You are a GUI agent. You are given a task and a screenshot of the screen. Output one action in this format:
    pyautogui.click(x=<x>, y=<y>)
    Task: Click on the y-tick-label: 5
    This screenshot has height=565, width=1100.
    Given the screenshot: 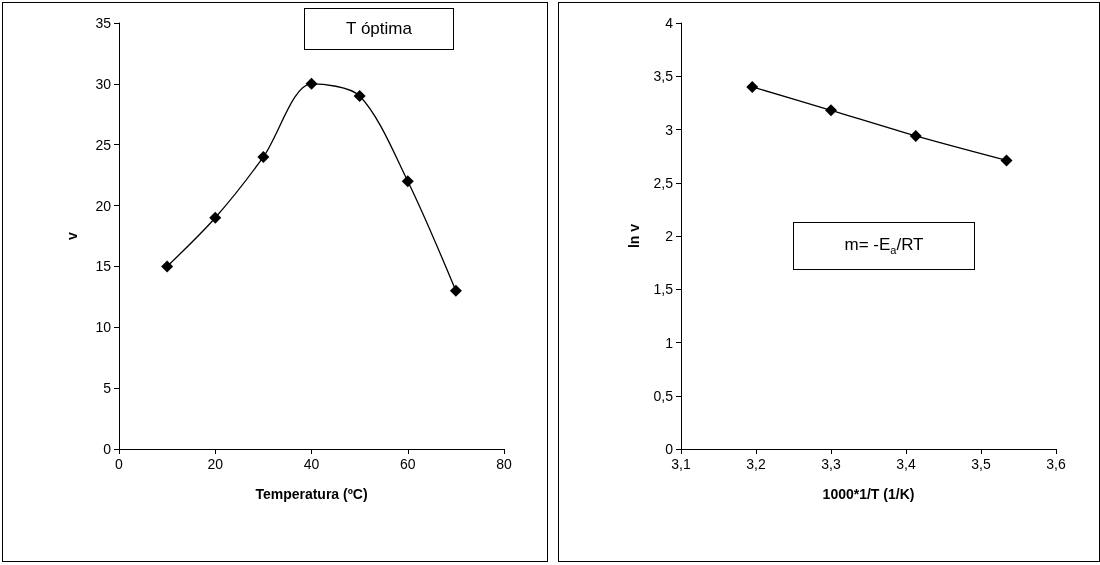 What is the action you would take?
    pyautogui.click(x=107, y=388)
    